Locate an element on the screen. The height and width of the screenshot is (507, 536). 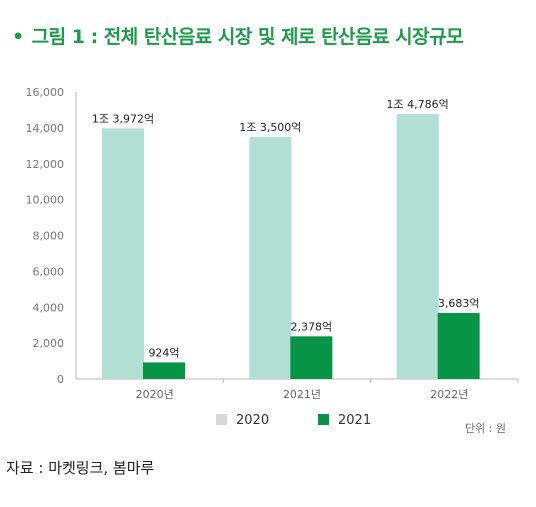
data-label: 1조 3,972억 is located at coordinates (123, 118).